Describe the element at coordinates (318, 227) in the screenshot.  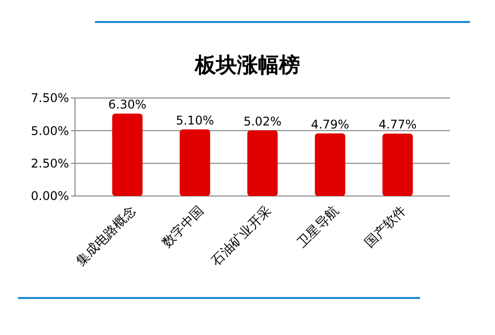
I see `x-tick-label: 卫星导航` at that location.